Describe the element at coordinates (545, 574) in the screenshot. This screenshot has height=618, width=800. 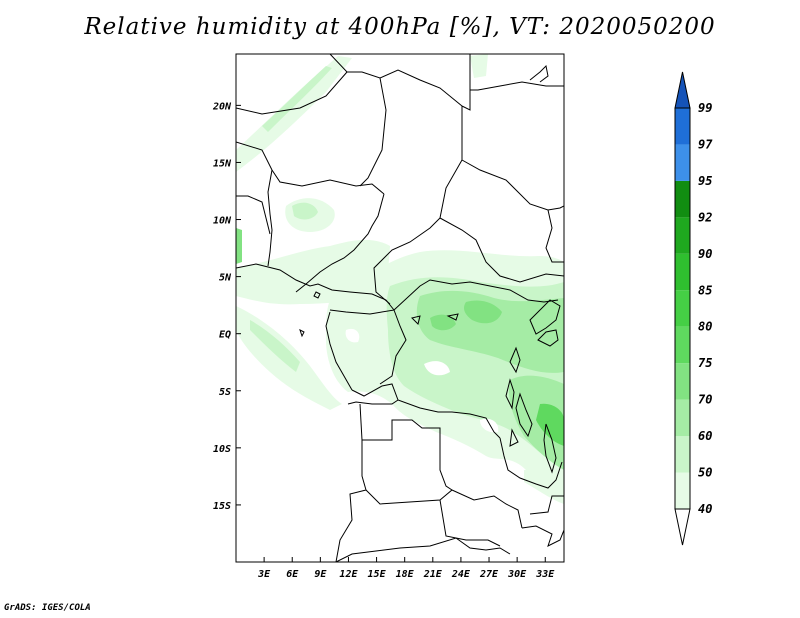
I see `lon-tick-label: 33E` at that location.